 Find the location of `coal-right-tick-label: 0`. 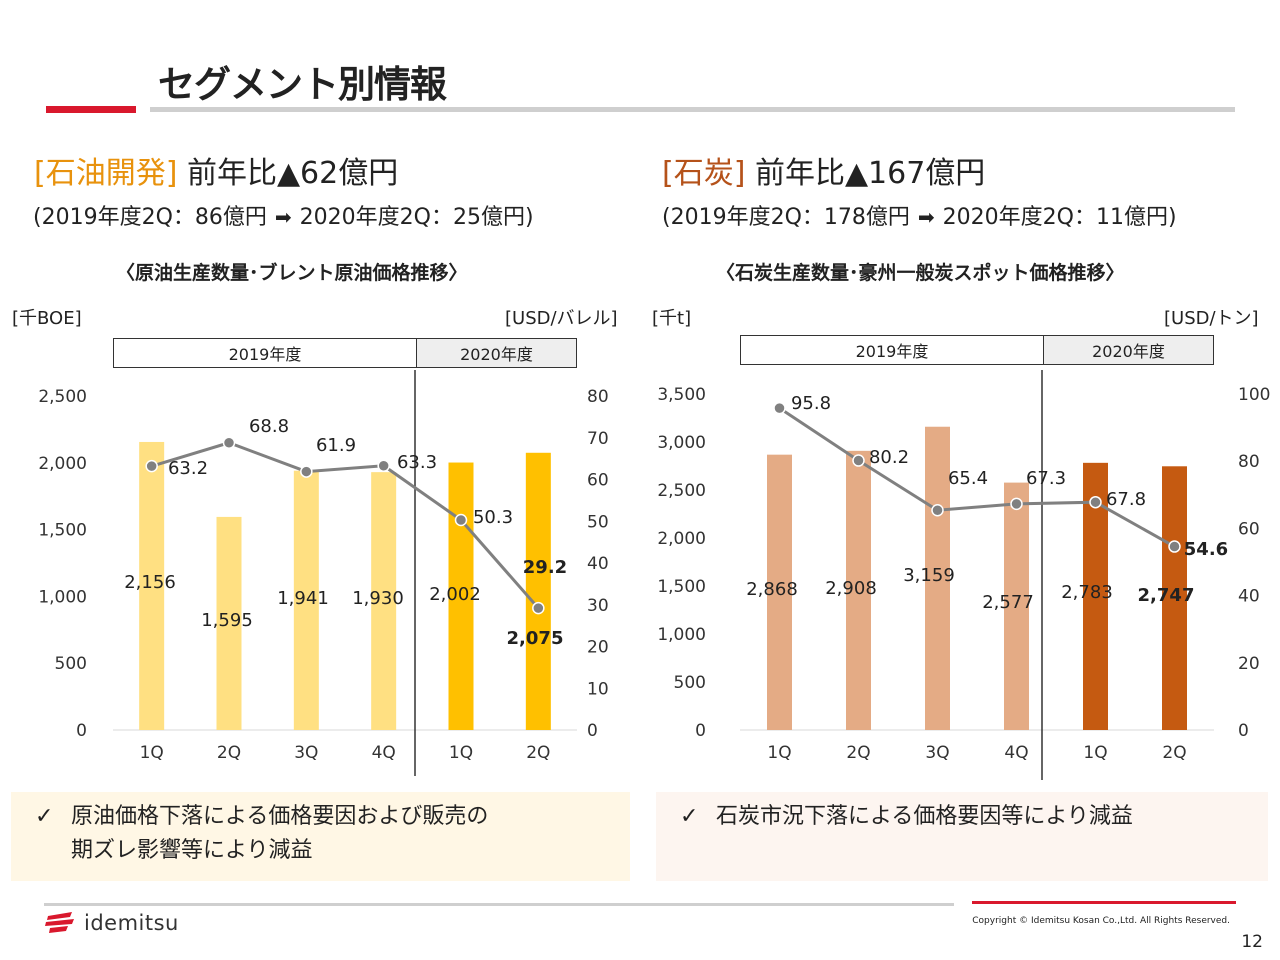

coal-right-tick-label: 0 is located at coordinates (1243, 731).